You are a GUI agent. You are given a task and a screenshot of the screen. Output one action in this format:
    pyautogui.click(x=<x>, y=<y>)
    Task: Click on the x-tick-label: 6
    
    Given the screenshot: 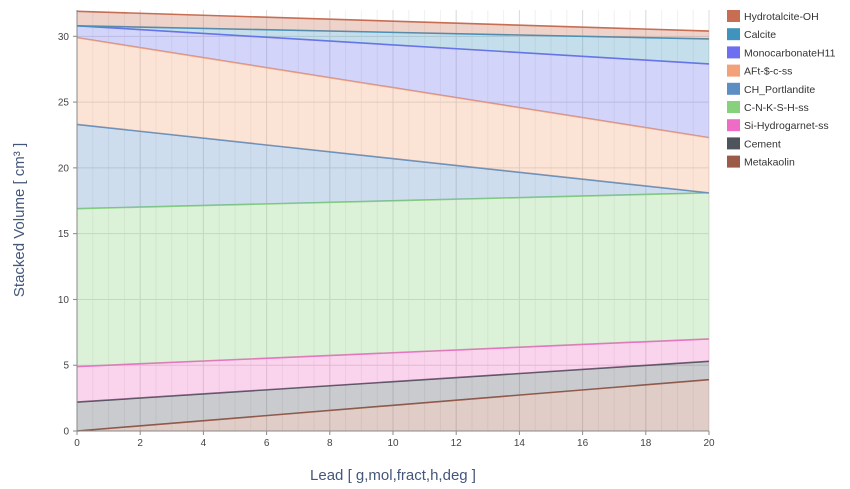 What is the action you would take?
    pyautogui.click(x=267, y=443)
    